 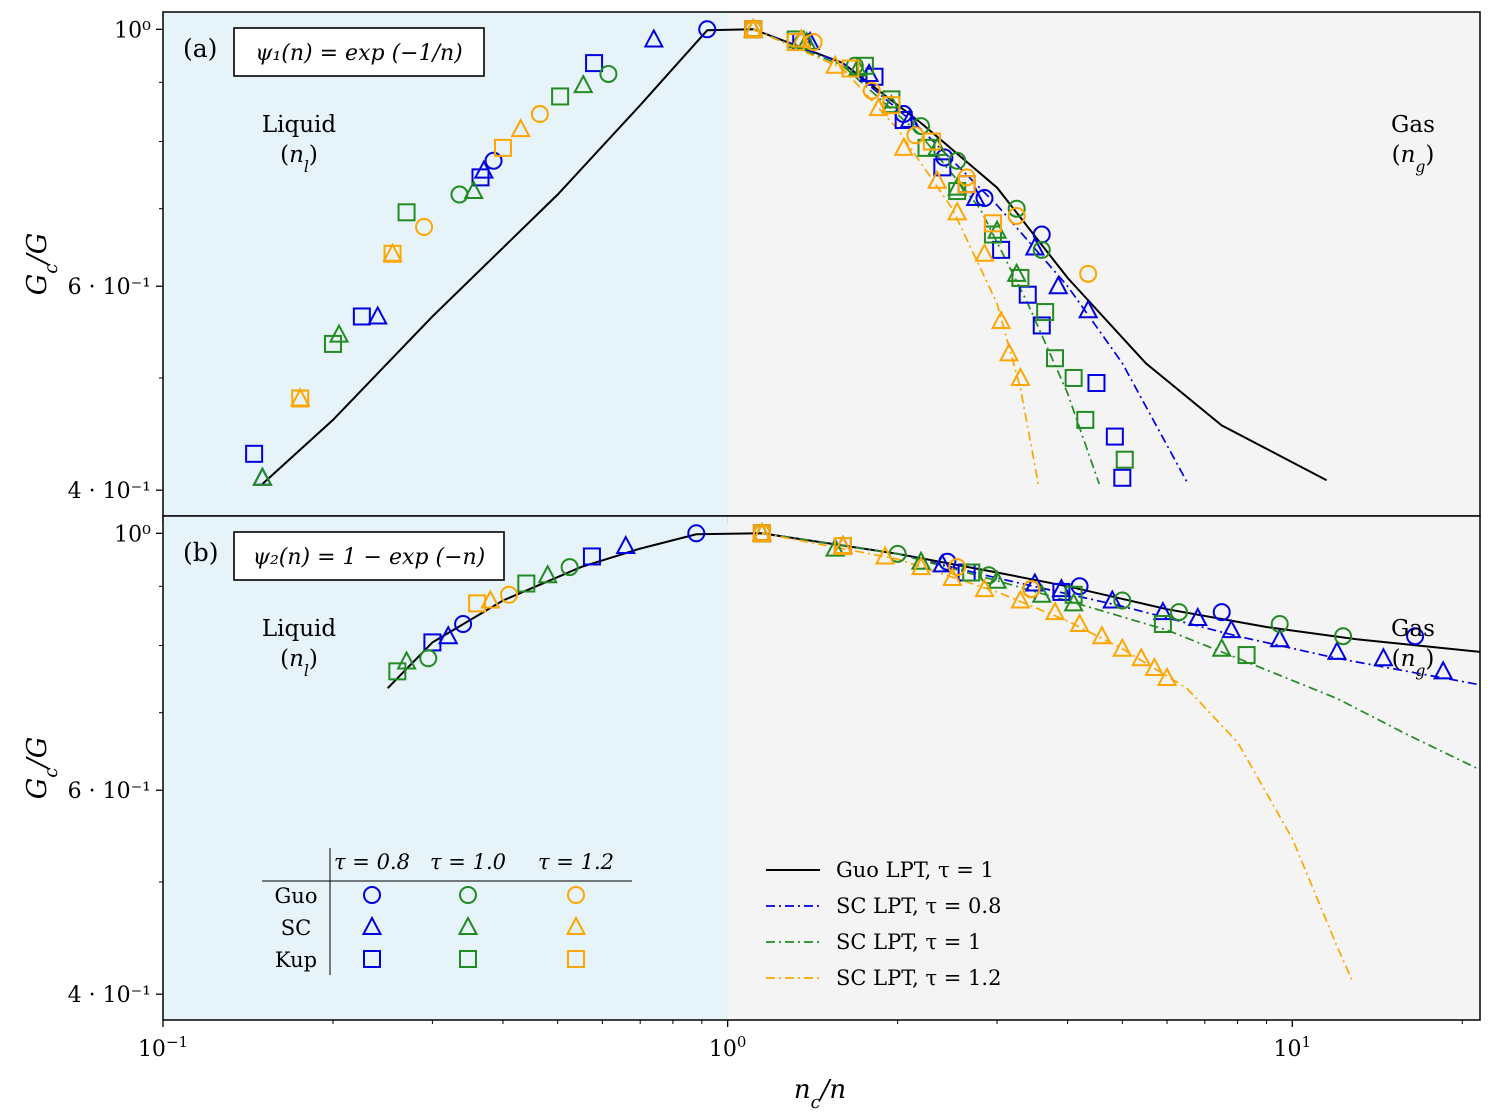 I want to click on legend-row-label: SC, so click(x=296, y=928).